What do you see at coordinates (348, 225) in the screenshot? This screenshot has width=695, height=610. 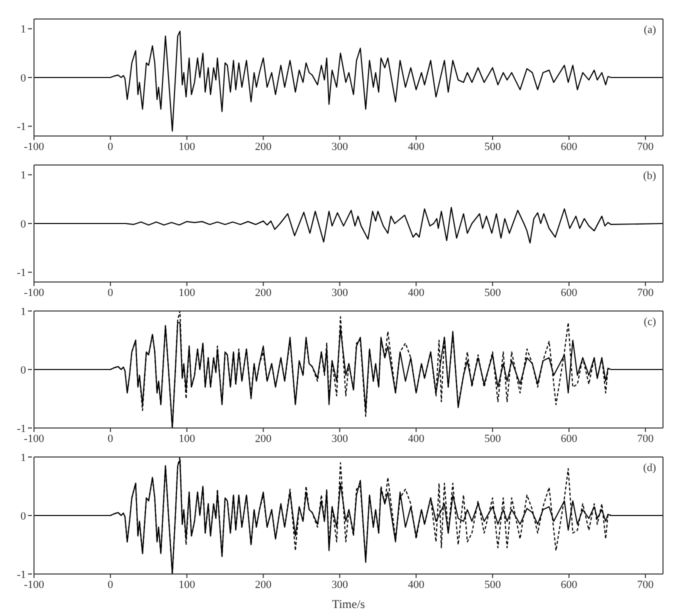 I see `line-series` at bounding box center [348, 225].